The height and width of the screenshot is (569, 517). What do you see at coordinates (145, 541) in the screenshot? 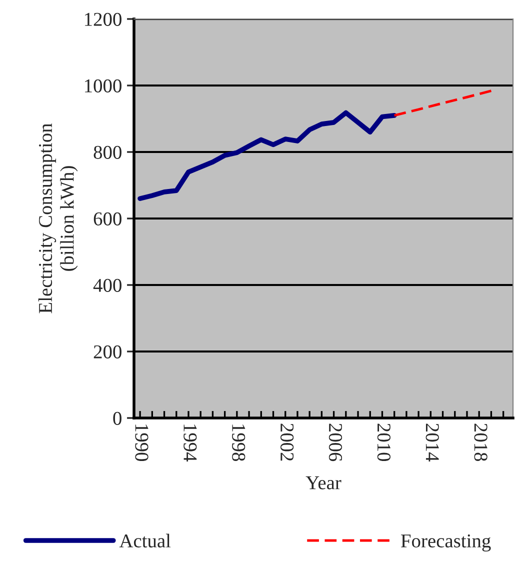
I see `legend-label: Actual` at bounding box center [145, 541].